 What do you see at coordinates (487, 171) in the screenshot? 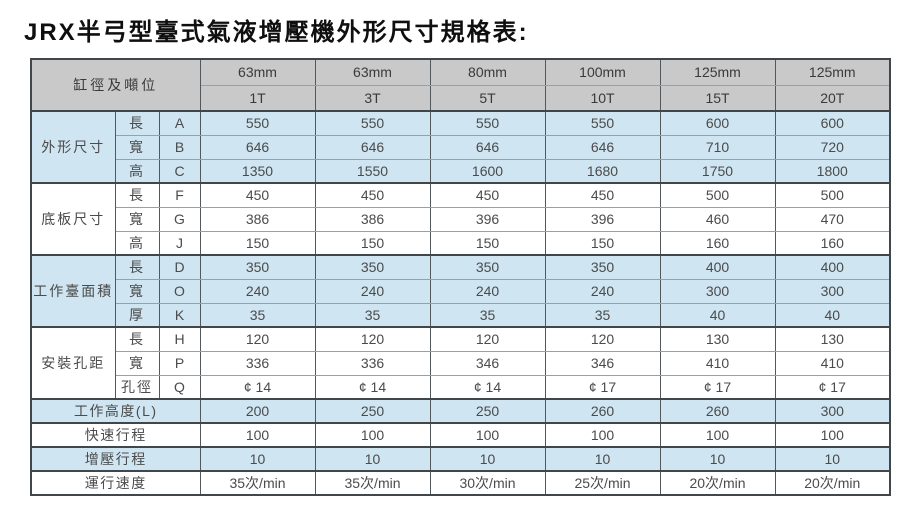
I see `value-cell: 1600` at bounding box center [487, 171].